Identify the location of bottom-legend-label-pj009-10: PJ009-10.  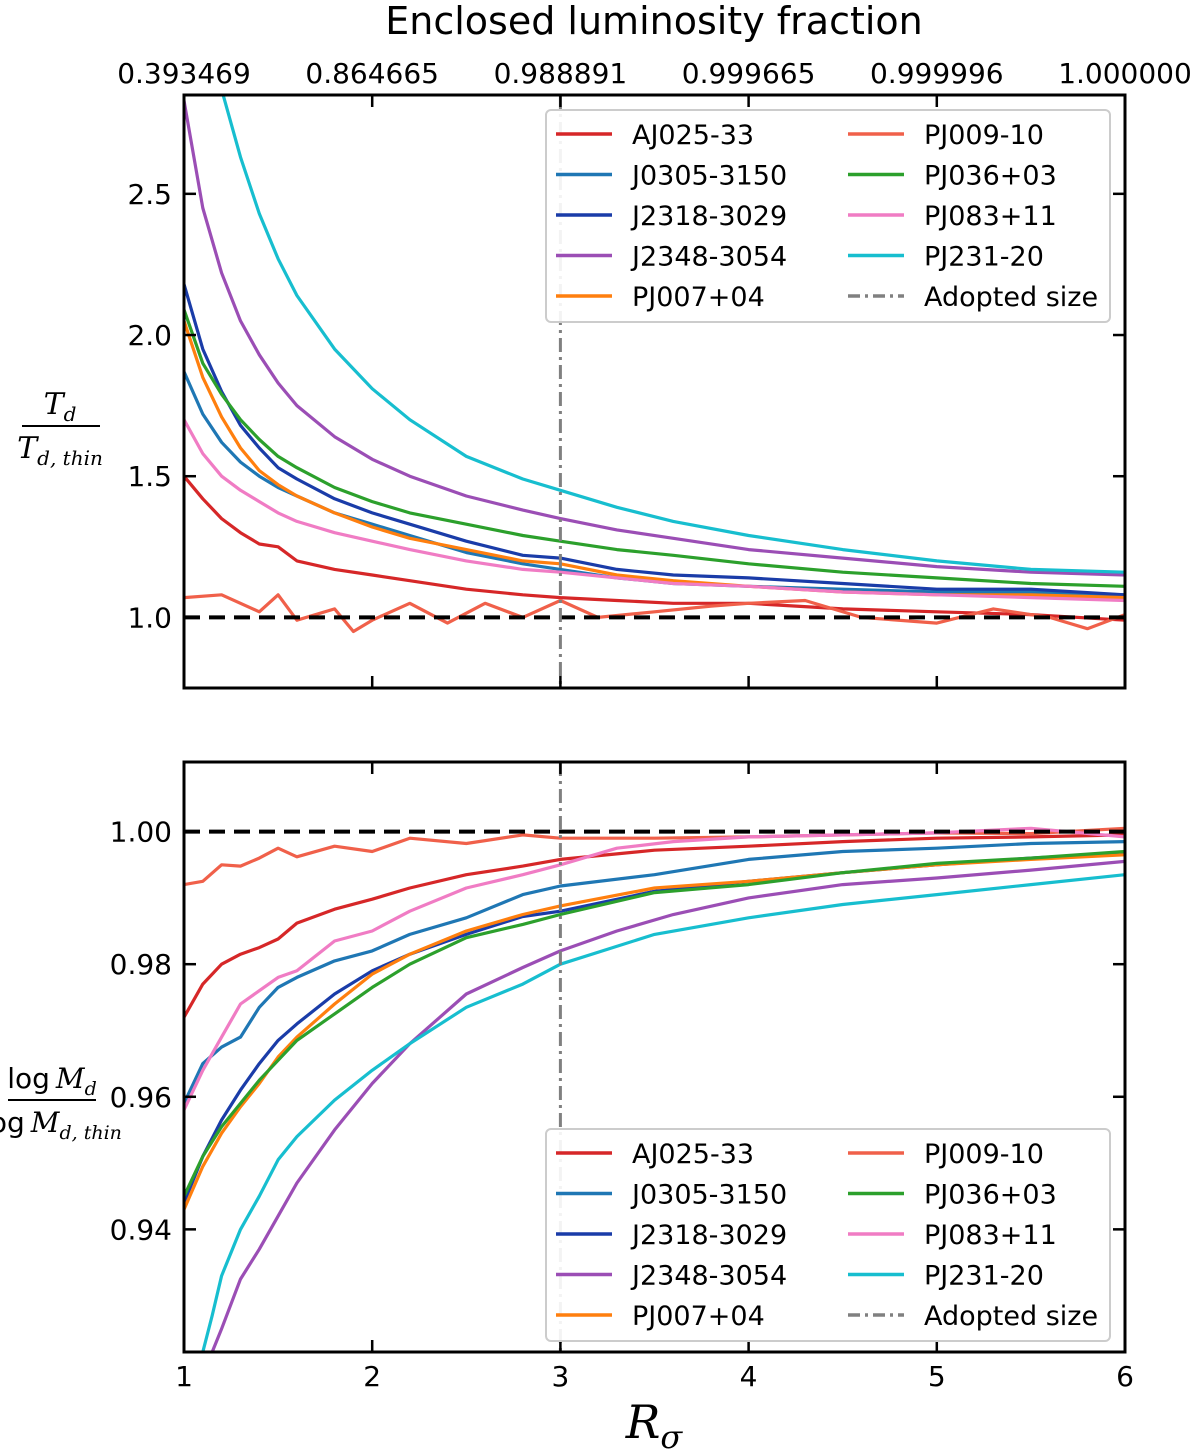
(984, 1154).